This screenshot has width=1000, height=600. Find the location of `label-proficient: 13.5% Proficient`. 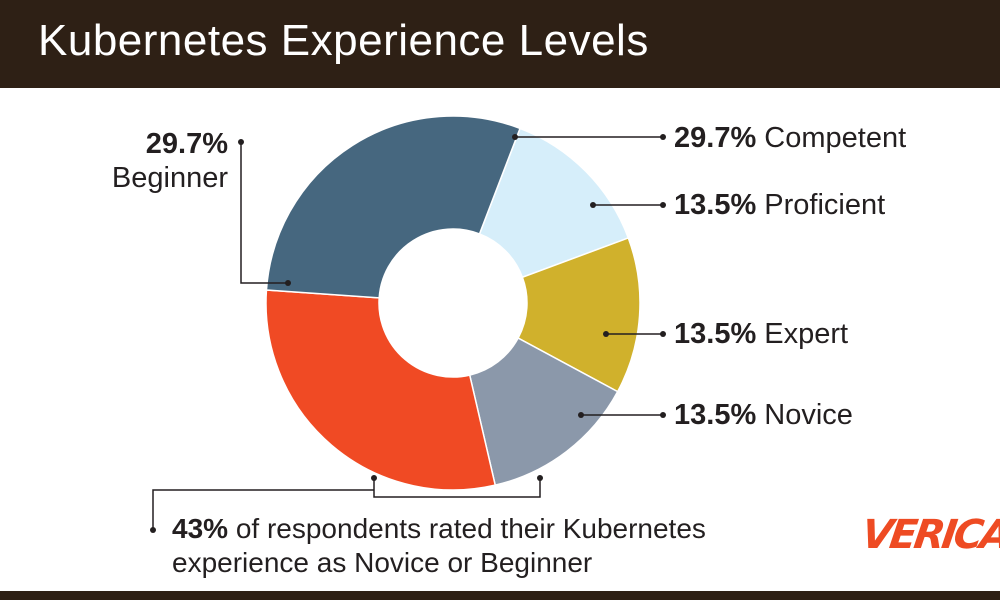

label-proficient: 13.5% Proficient is located at coordinates (779, 205).